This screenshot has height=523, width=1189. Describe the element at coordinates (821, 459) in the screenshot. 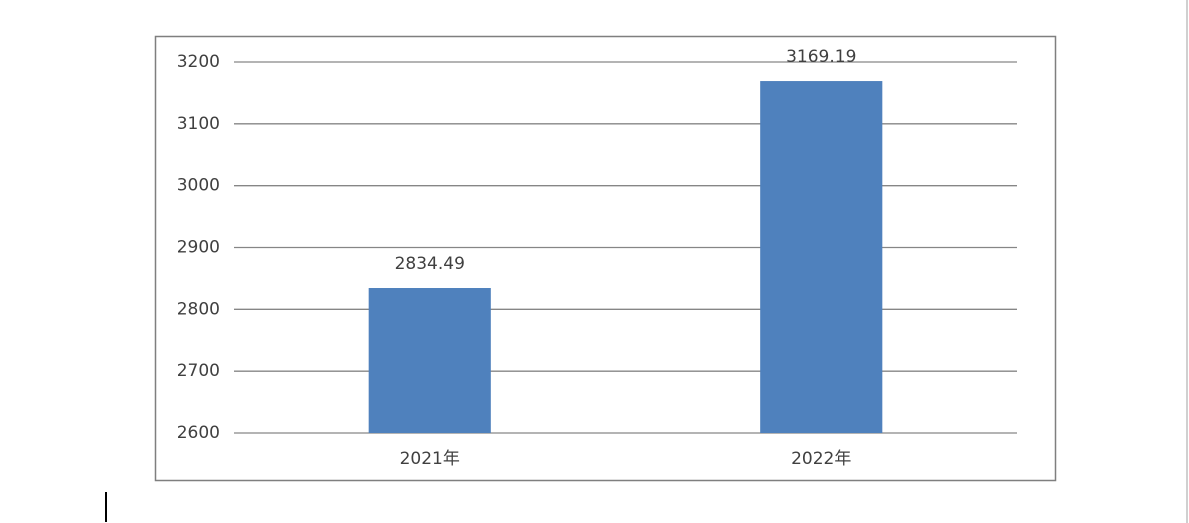

I see `x-tick-label: 2022年` at that location.